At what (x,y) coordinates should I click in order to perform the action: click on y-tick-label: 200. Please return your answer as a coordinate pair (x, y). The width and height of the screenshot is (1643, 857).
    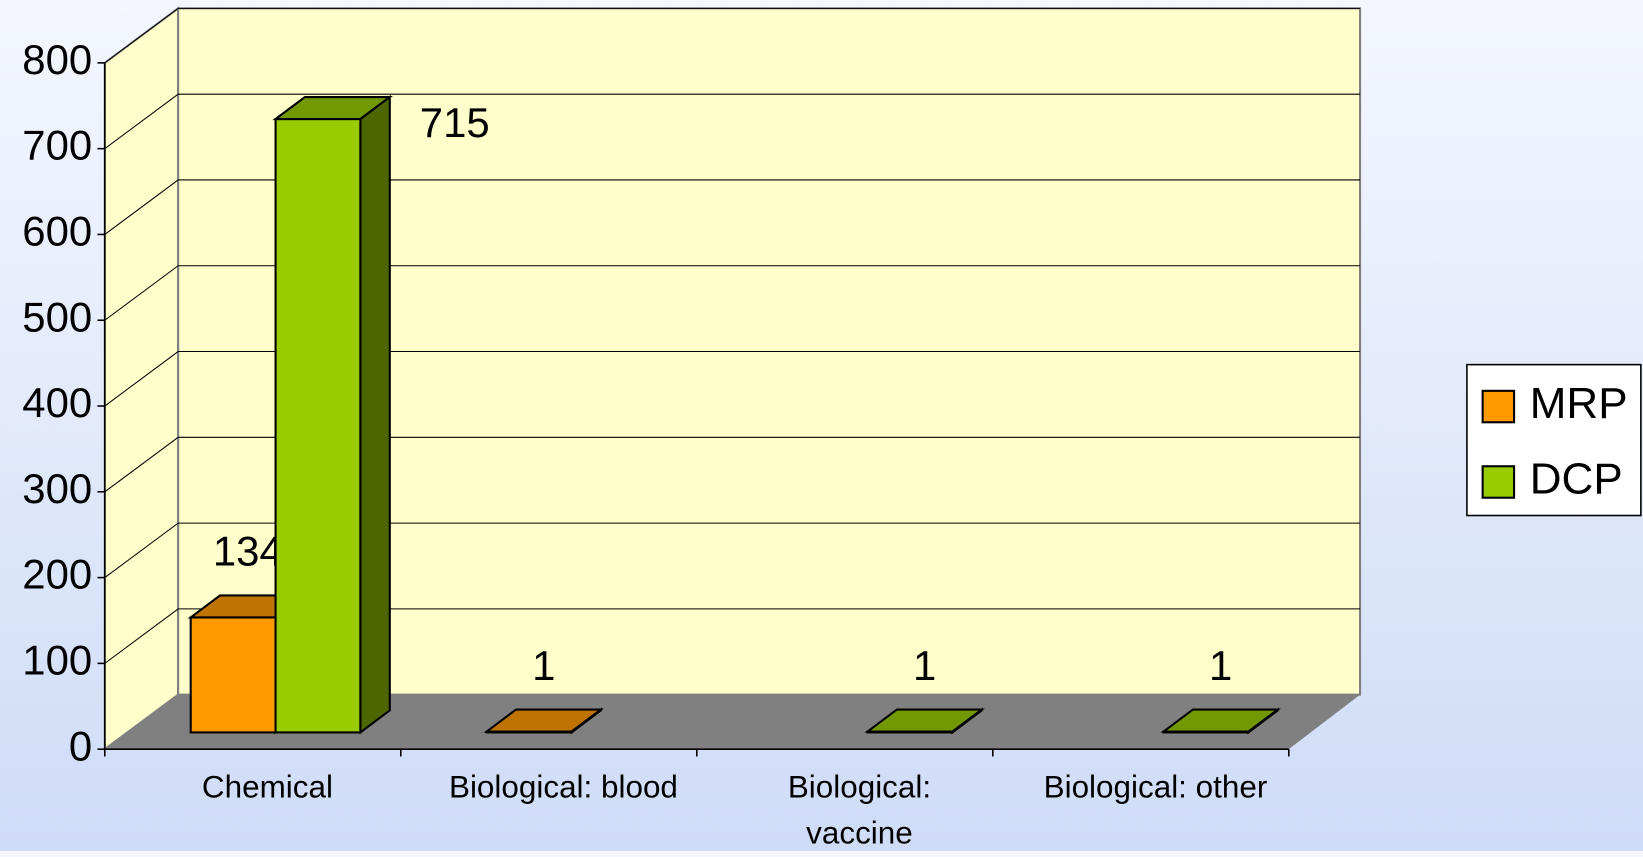
    Looking at the image, I should click on (57, 574).